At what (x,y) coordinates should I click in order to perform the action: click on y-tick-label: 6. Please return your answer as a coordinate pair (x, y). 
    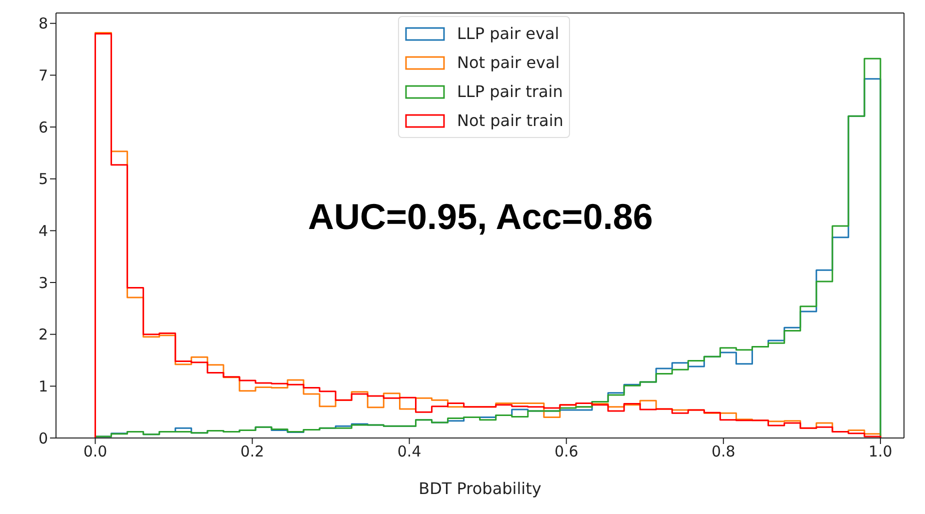
    Looking at the image, I should click on (43, 127).